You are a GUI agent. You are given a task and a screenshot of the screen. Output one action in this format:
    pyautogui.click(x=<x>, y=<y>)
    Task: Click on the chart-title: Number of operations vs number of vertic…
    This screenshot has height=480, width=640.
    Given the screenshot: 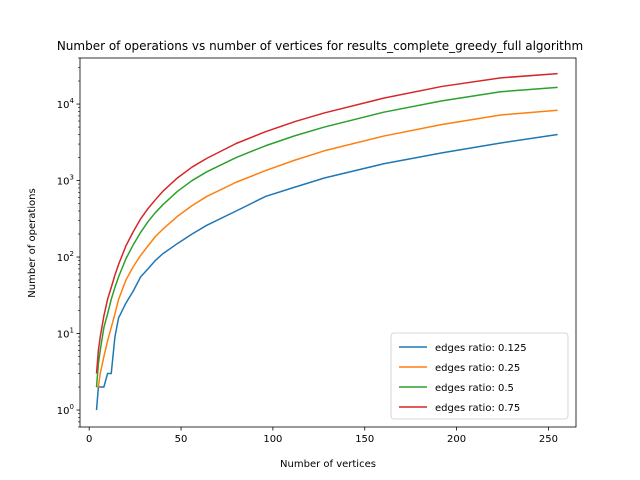 What is the action you would take?
    pyautogui.click(x=320, y=46)
    